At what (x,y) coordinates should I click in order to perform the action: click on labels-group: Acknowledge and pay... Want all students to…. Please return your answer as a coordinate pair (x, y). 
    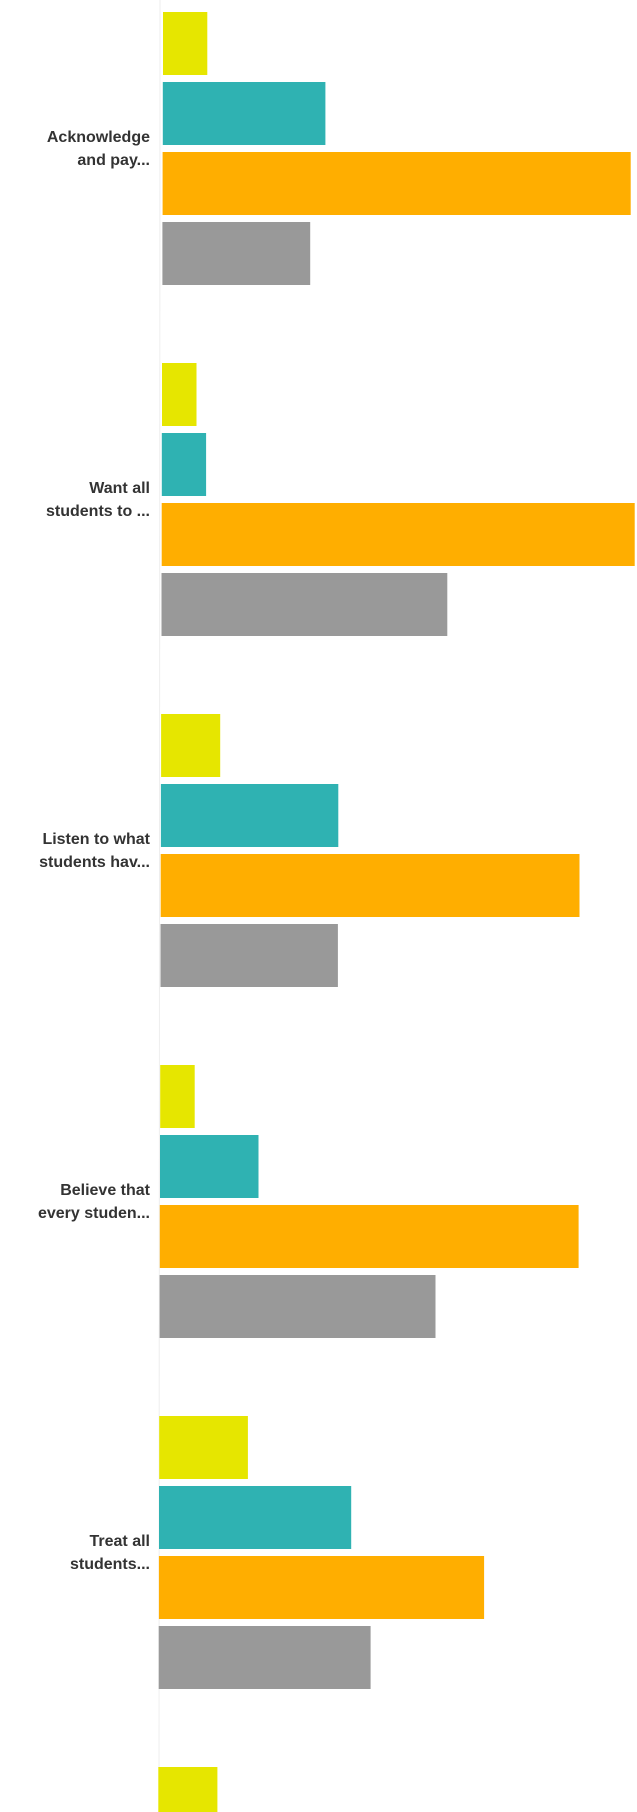
    Looking at the image, I should click on (94, 851).